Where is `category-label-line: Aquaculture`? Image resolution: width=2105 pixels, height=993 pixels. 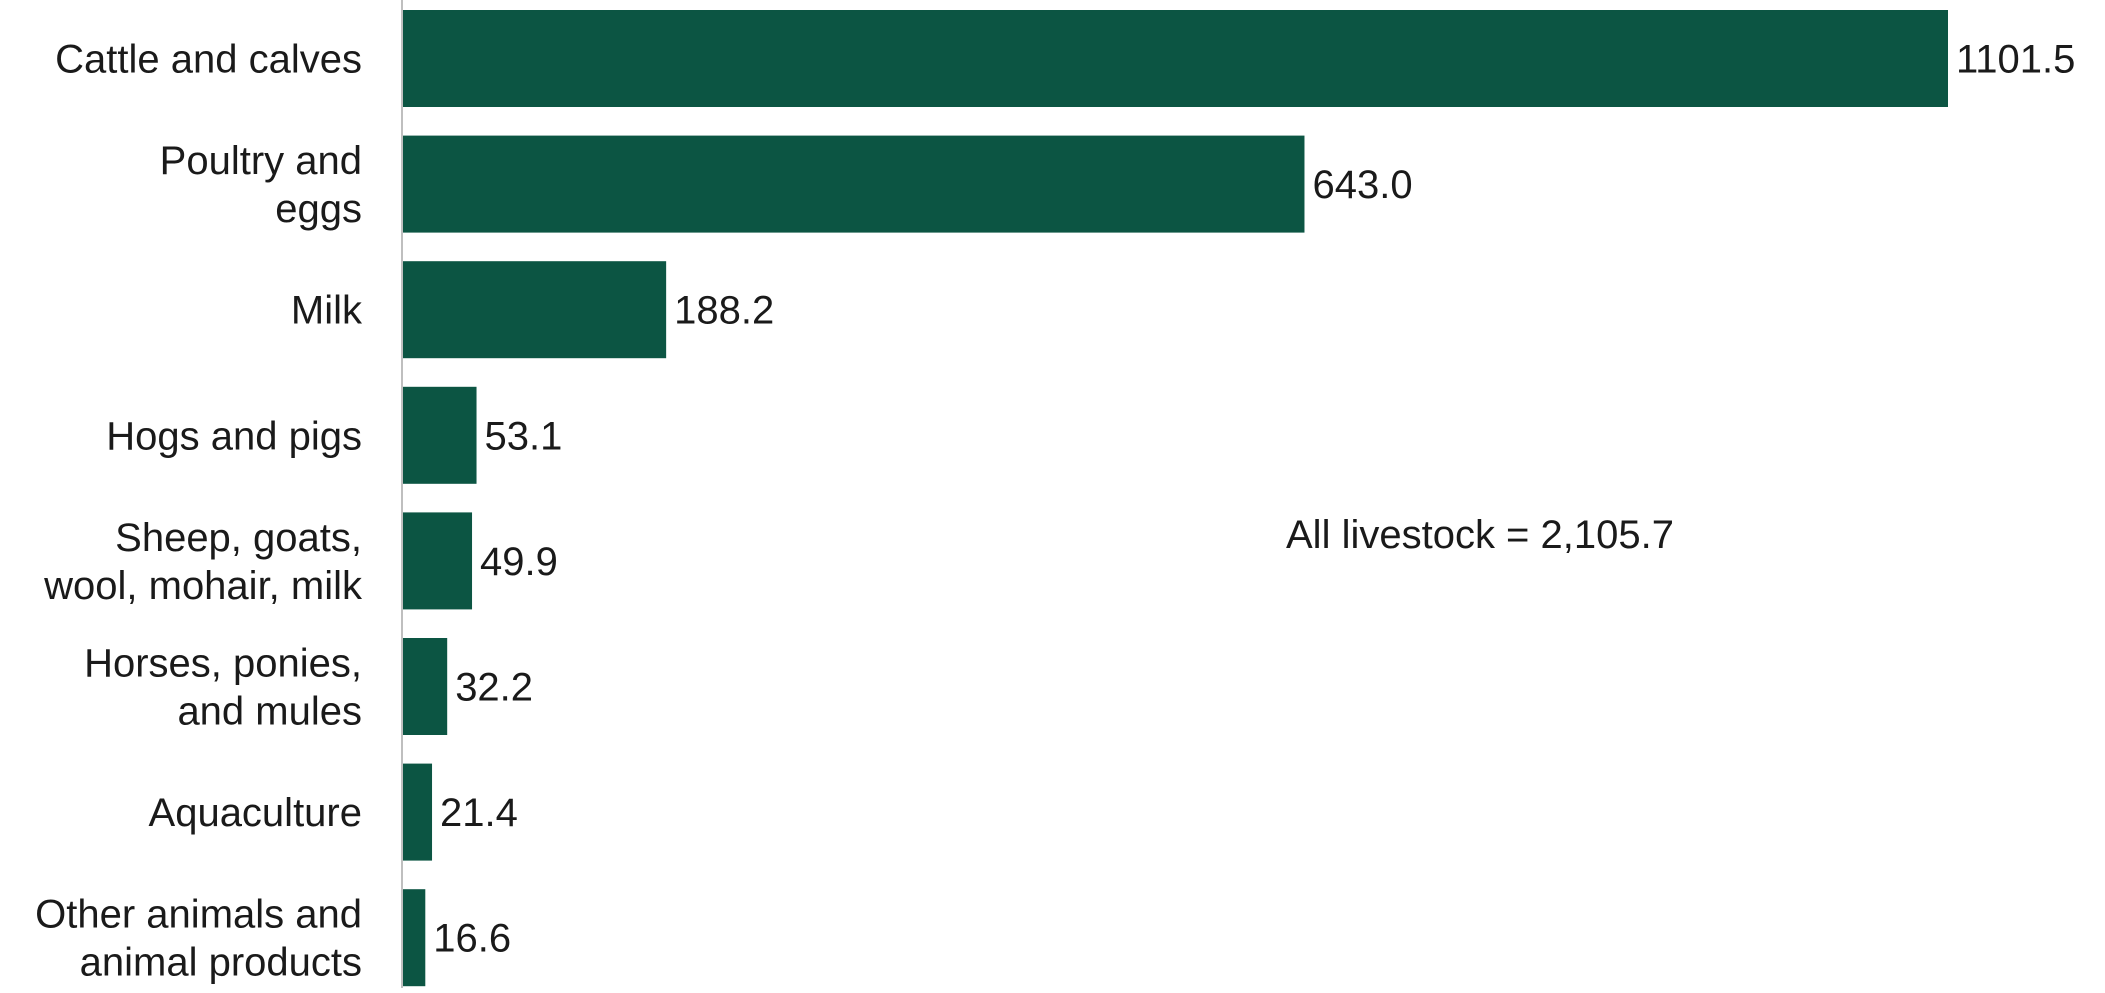 category-label-line: Aquaculture is located at coordinates (255, 813).